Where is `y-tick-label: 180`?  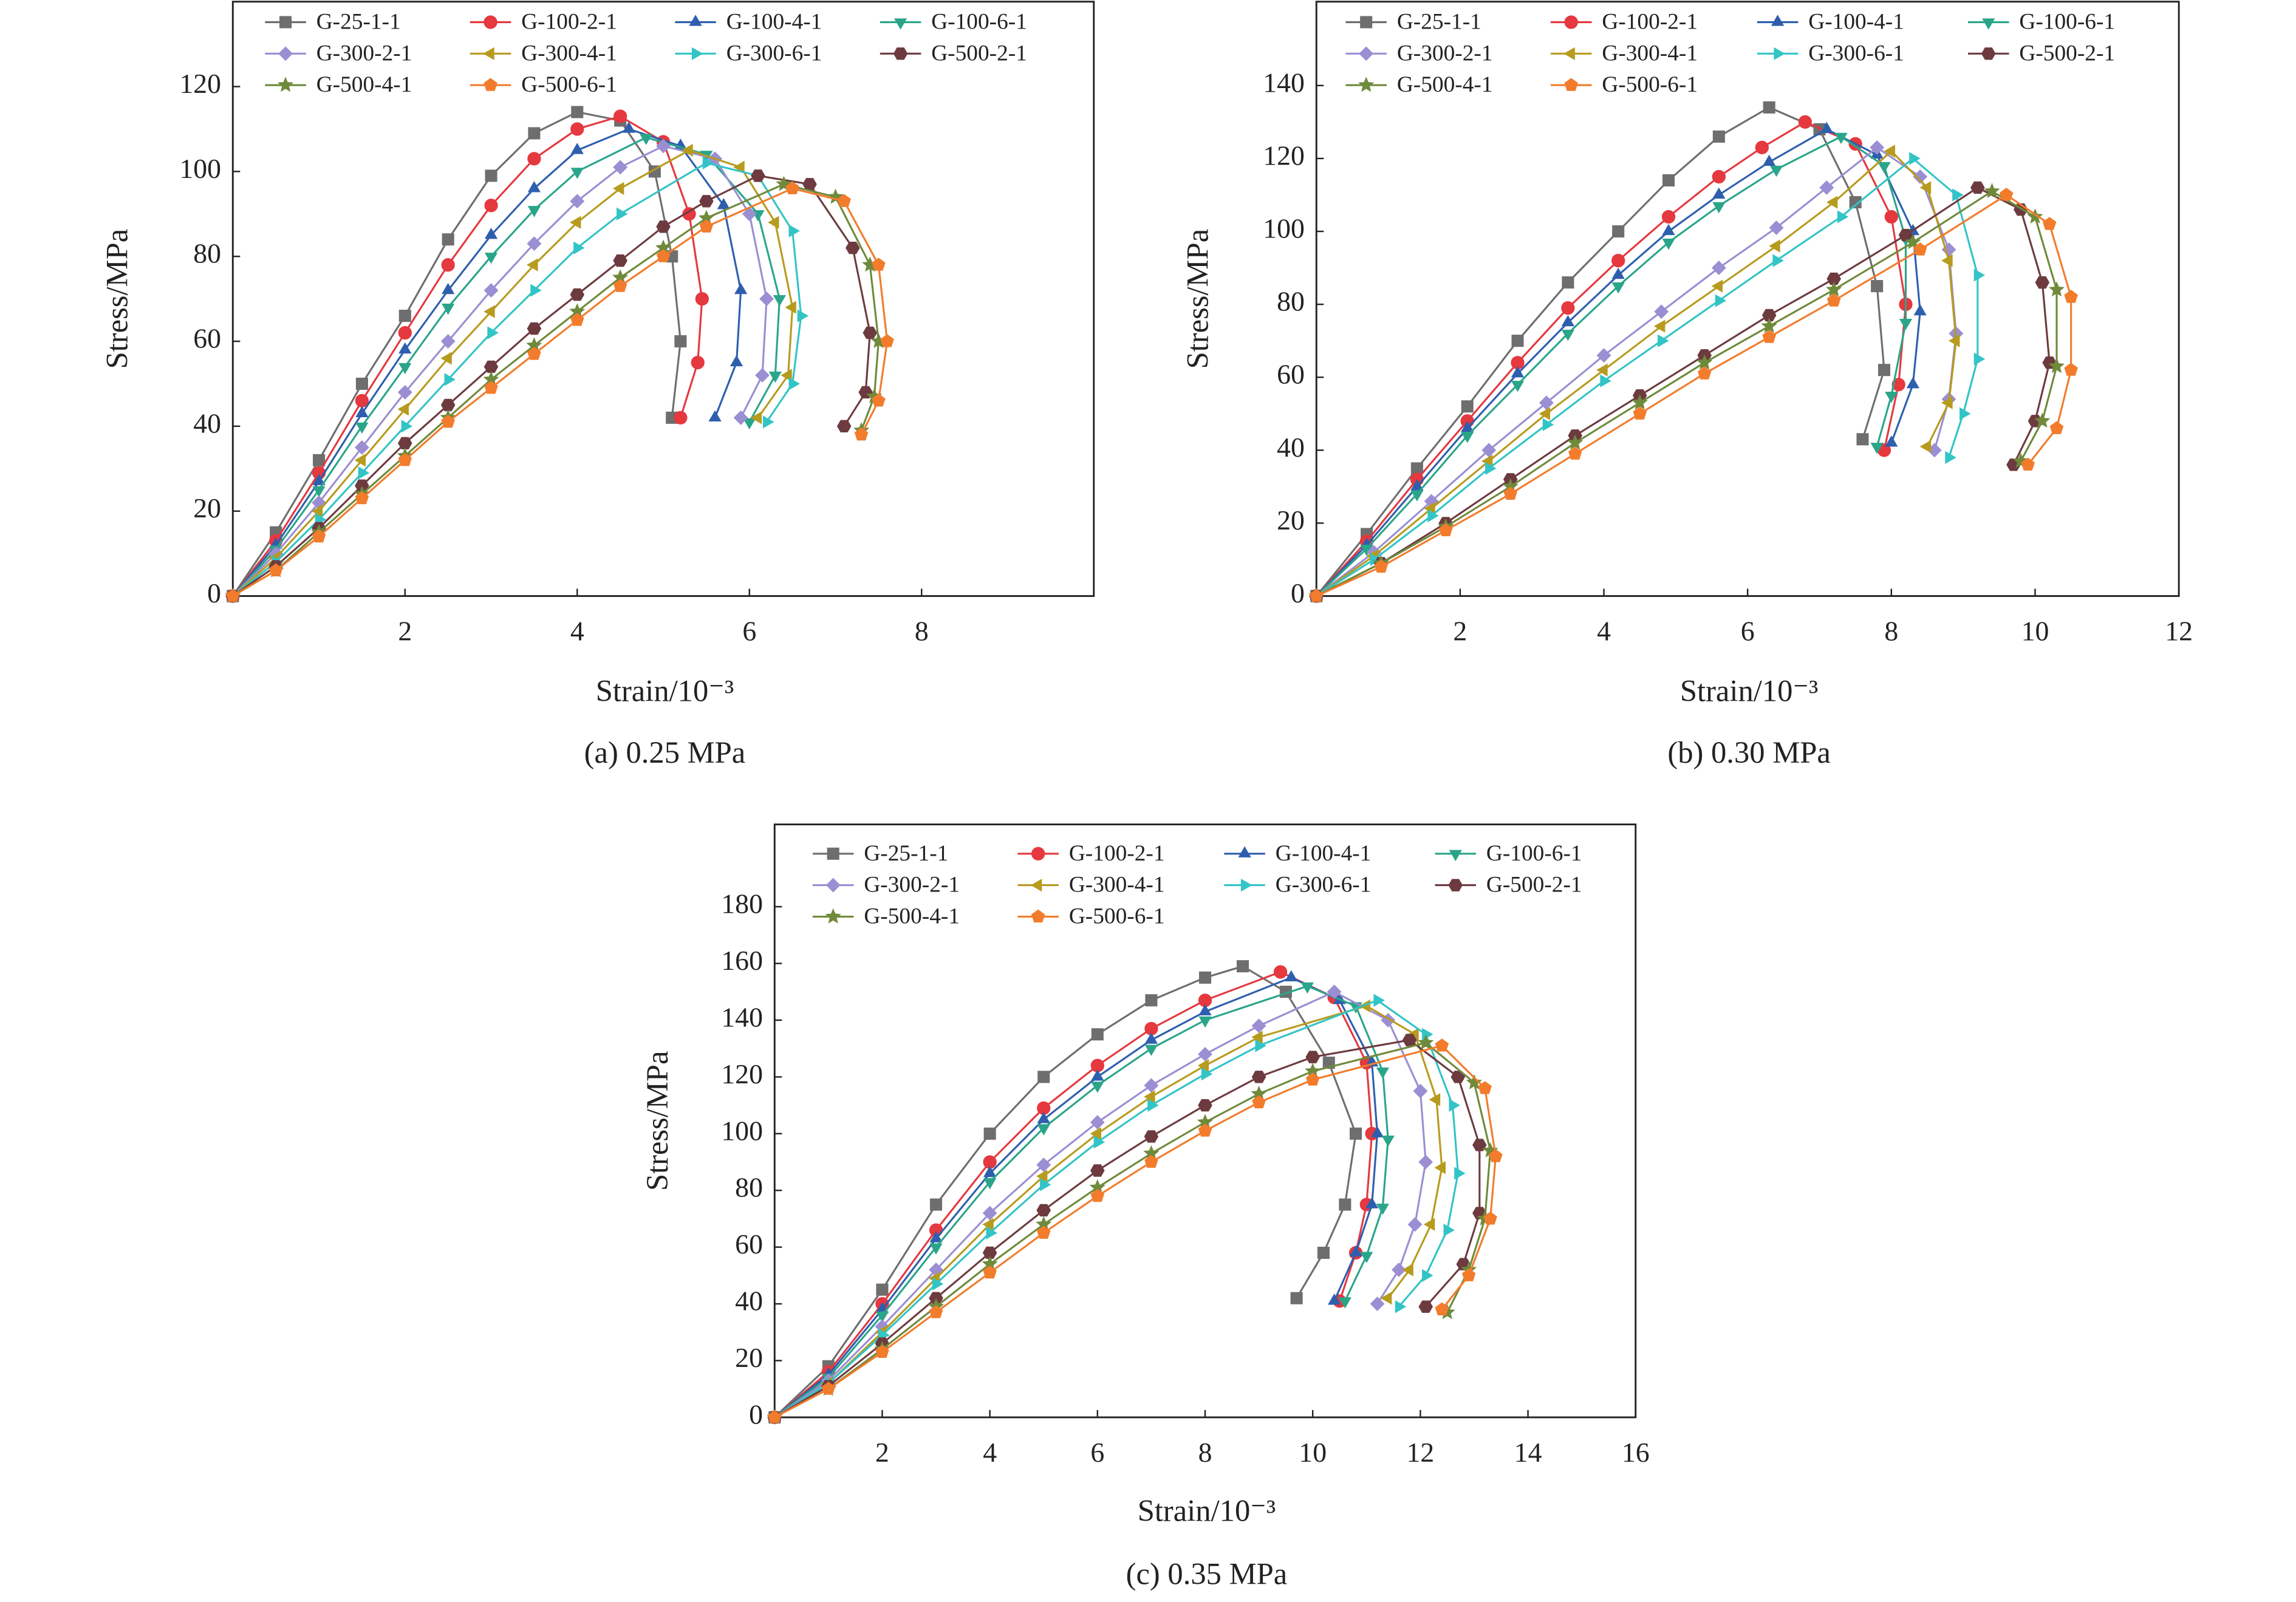 y-tick-label: 180 is located at coordinates (742, 903).